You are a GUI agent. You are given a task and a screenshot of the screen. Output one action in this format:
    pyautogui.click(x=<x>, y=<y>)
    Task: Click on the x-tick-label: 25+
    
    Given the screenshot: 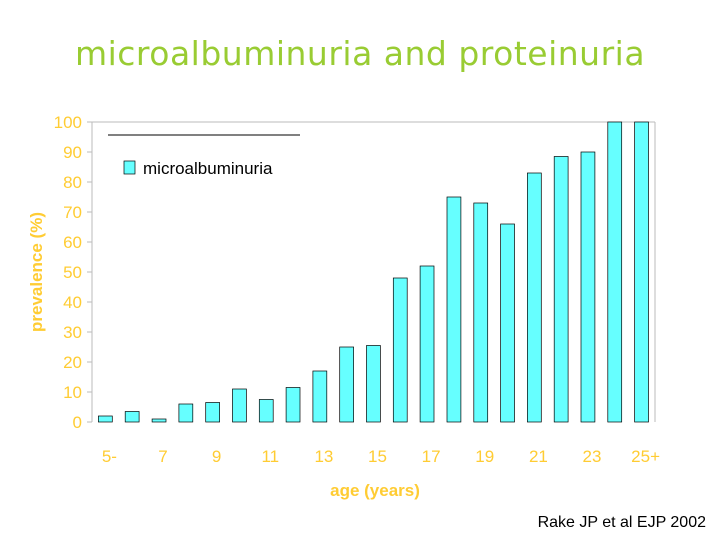 What is the action you would take?
    pyautogui.click(x=645, y=456)
    